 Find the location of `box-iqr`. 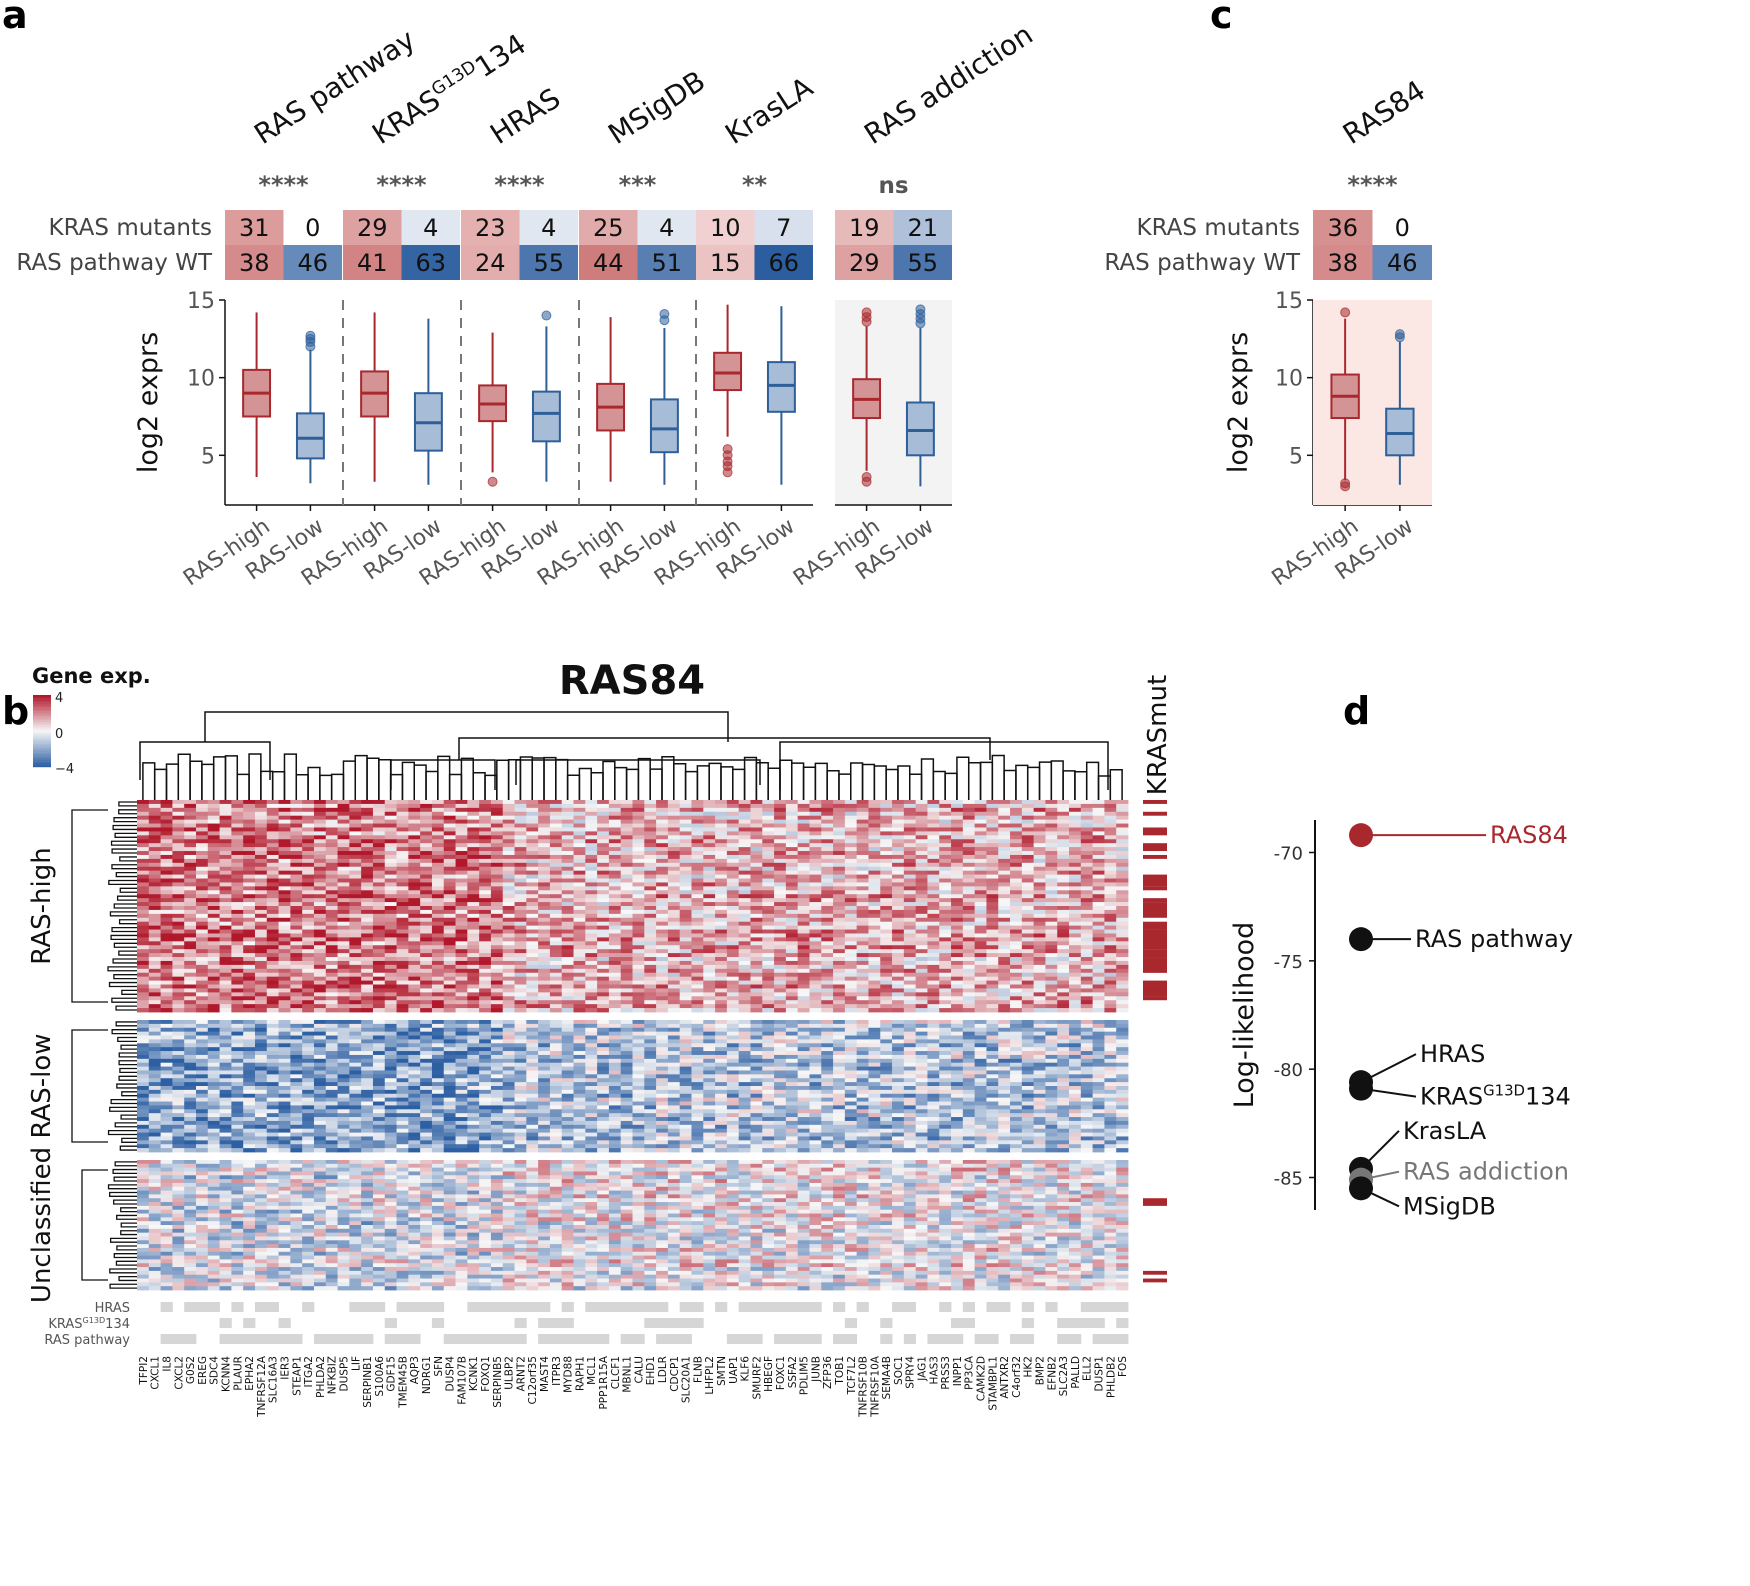

box-iqr is located at coordinates (1400, 432).